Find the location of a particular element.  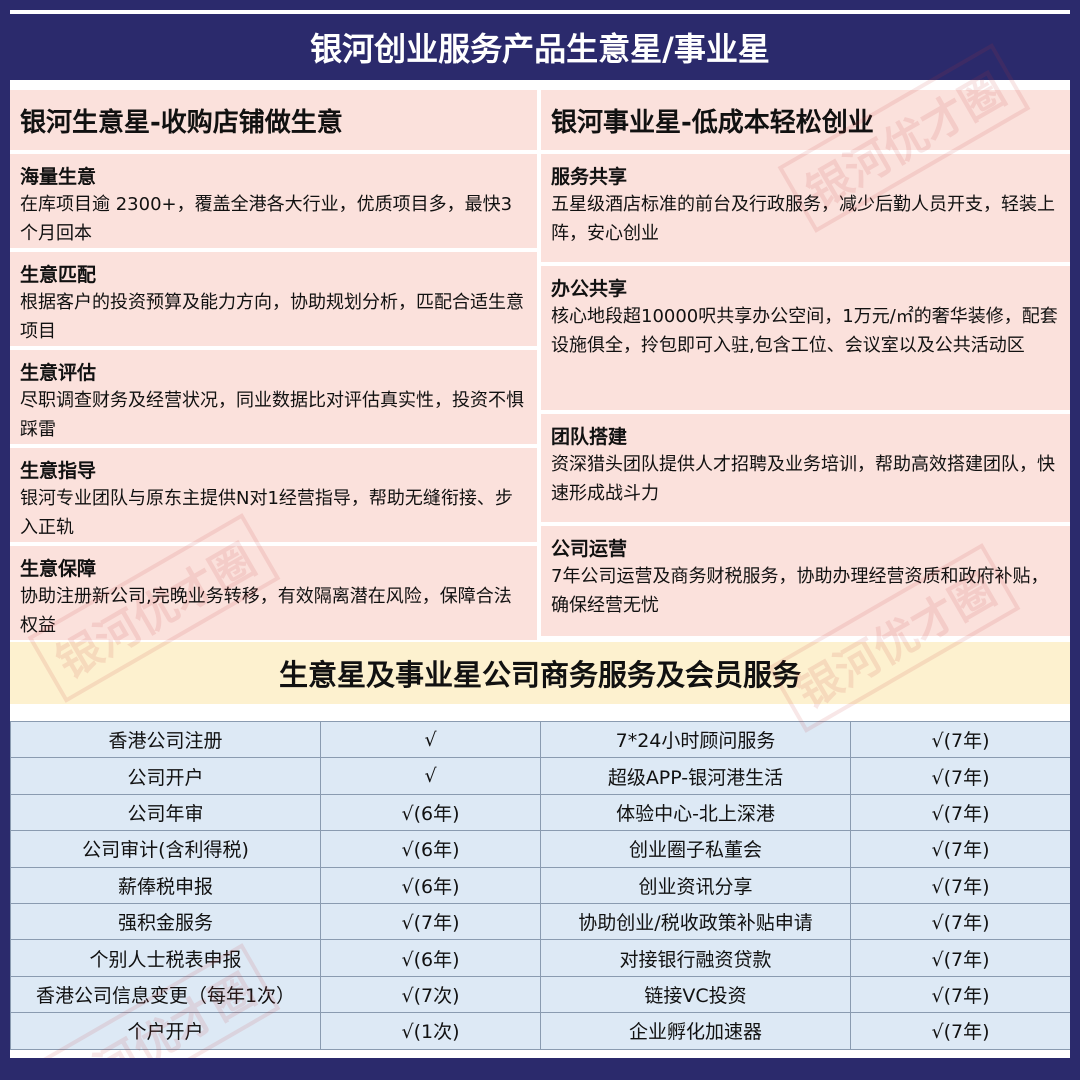

table-cell: 企业孵化加速器 is located at coordinates (695, 1031).